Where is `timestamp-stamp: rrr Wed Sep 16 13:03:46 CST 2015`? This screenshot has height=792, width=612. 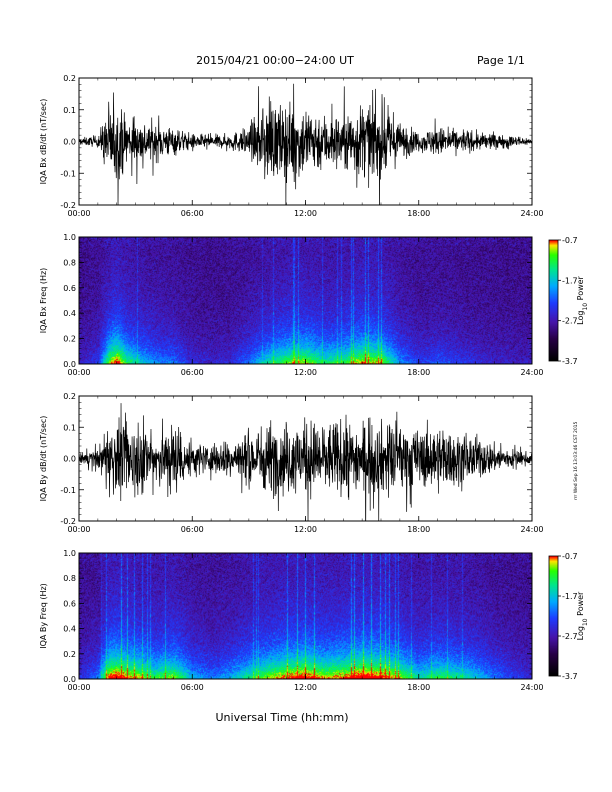
timestamp-stamp: rrr Wed Sep 16 13:03:46 CST 2015 is located at coordinates (576, 460).